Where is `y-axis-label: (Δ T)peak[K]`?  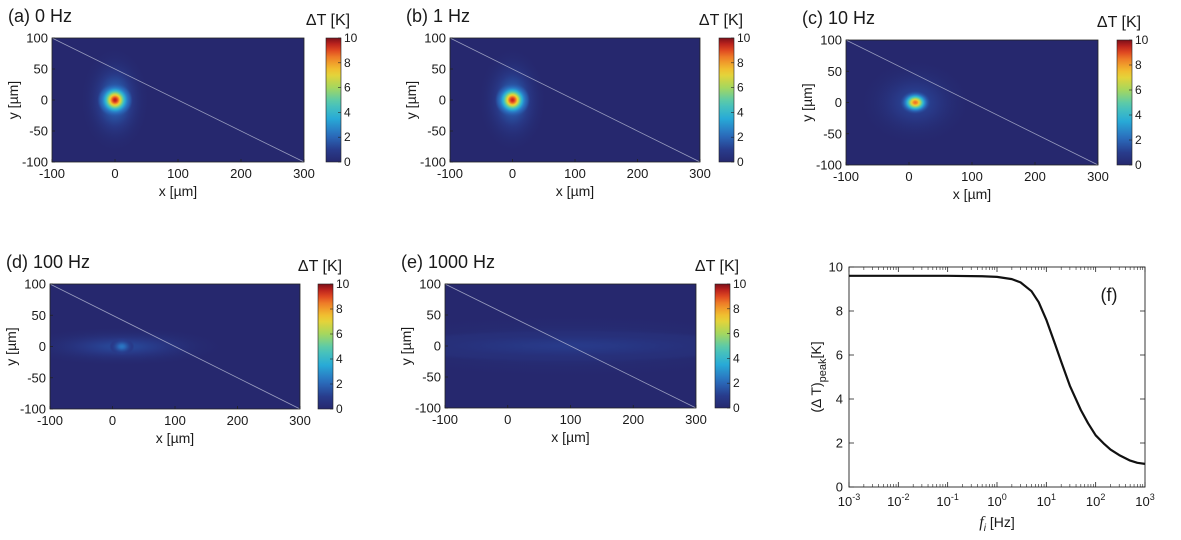 y-axis-label: (Δ T)peak[K] is located at coordinates (818, 376).